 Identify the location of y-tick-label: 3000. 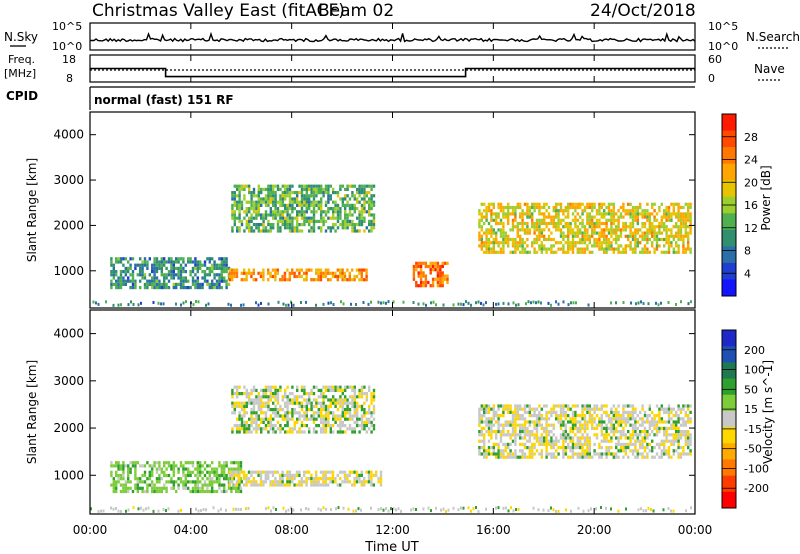
(68, 180).